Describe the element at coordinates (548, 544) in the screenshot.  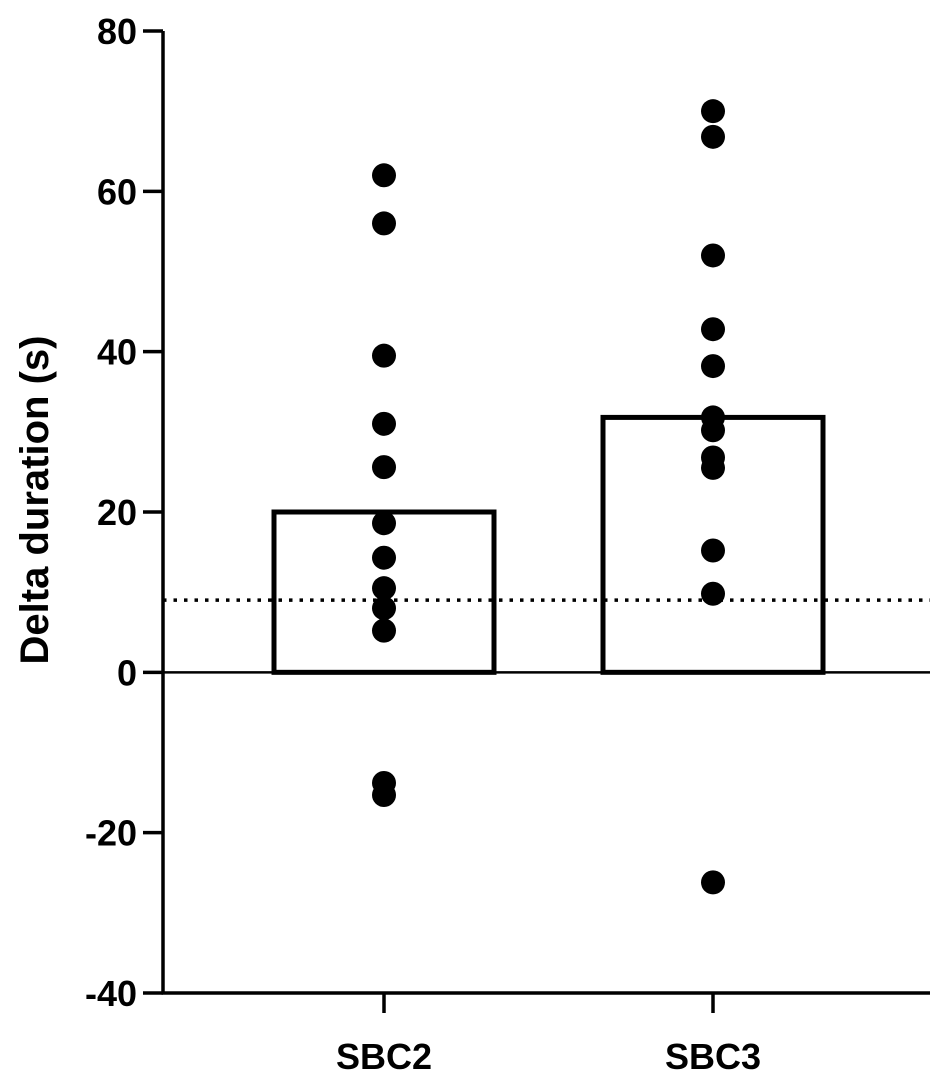
I see `bars-layer` at that location.